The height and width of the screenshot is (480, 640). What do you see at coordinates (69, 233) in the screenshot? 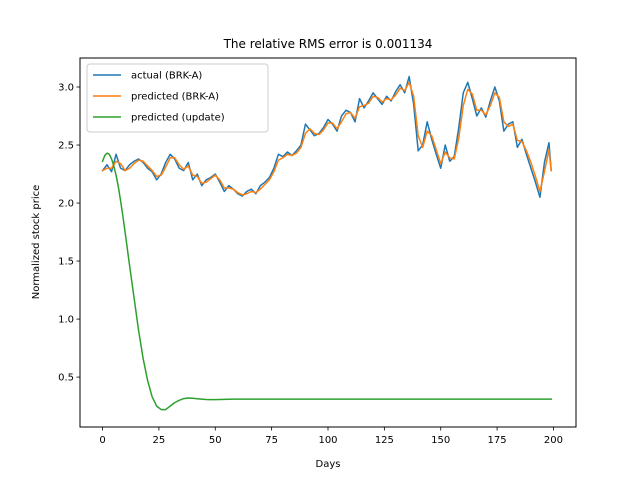
I see `y-axis: 0.5 1.0 1.5 2.0 2.5 3.0` at bounding box center [69, 233].